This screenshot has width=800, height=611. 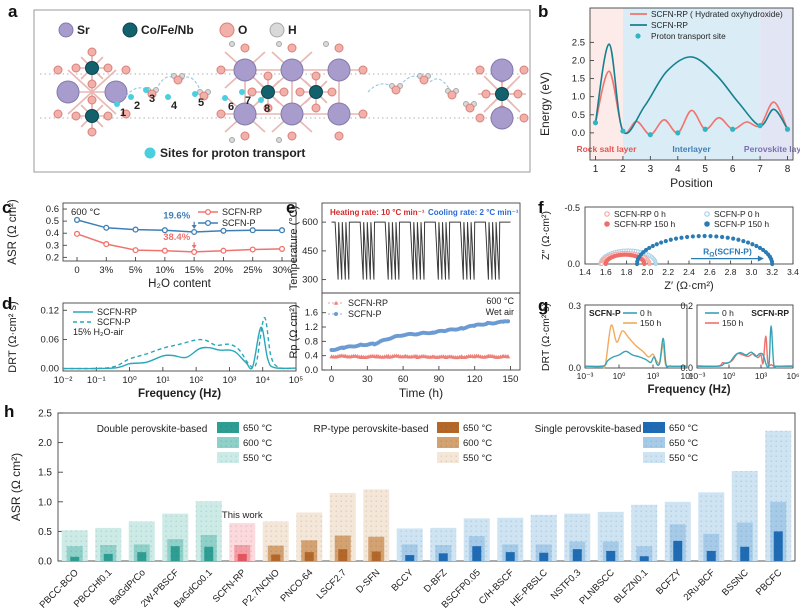 What do you see at coordinates (130, 30) in the screenshot?
I see `co/fe/nb-legend-swatch` at bounding box center [130, 30].